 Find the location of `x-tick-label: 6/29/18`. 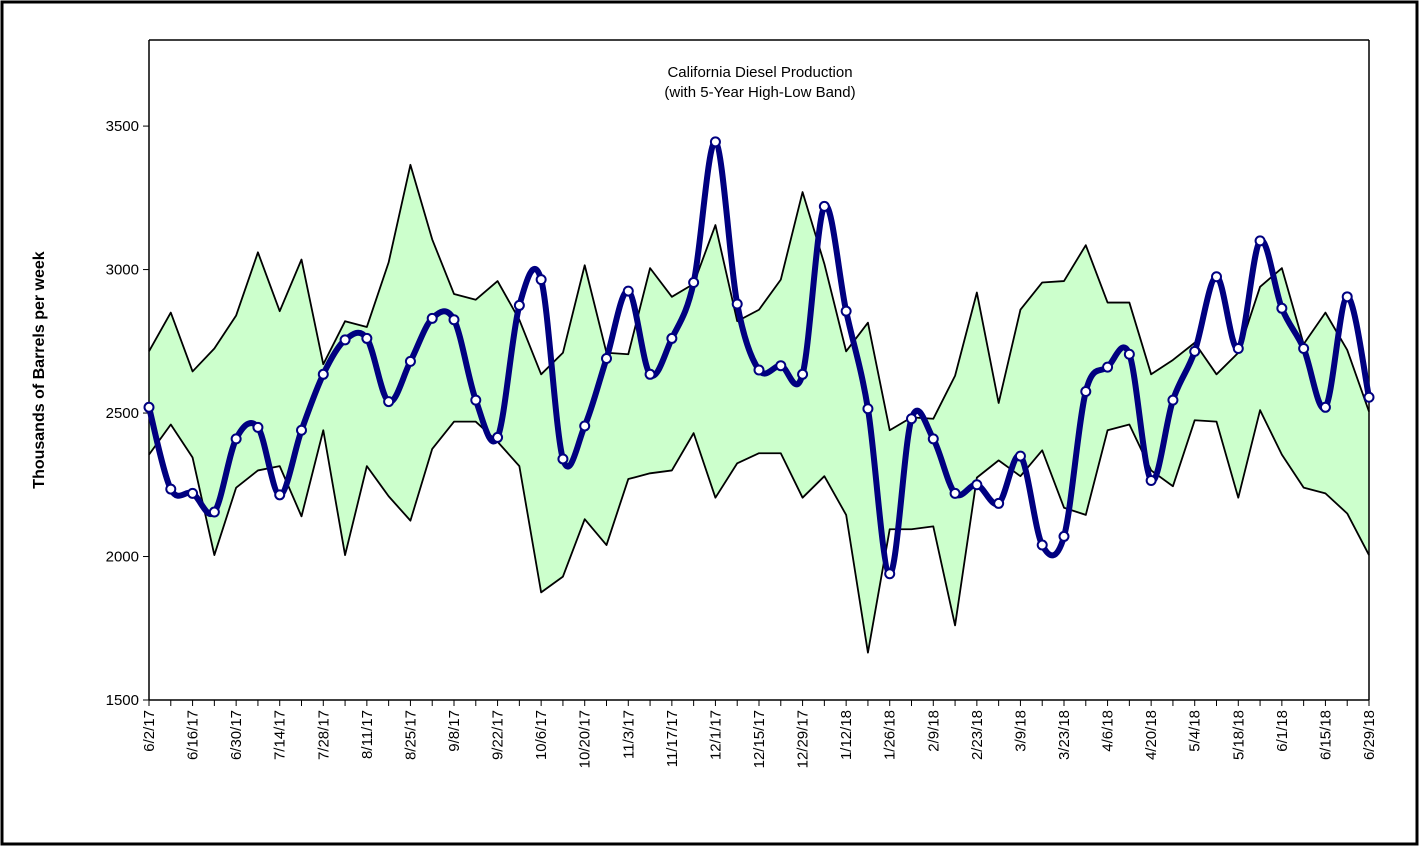

x-tick-label: 6/29/18 is located at coordinates (1369, 735).